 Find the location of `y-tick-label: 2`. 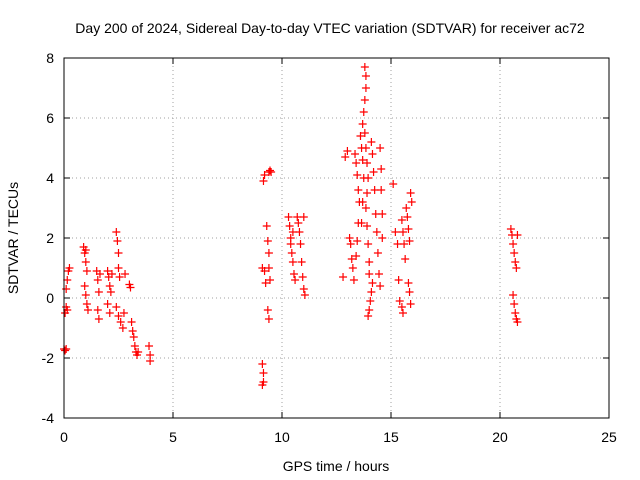

y-tick-label: 2 is located at coordinates (50, 238).